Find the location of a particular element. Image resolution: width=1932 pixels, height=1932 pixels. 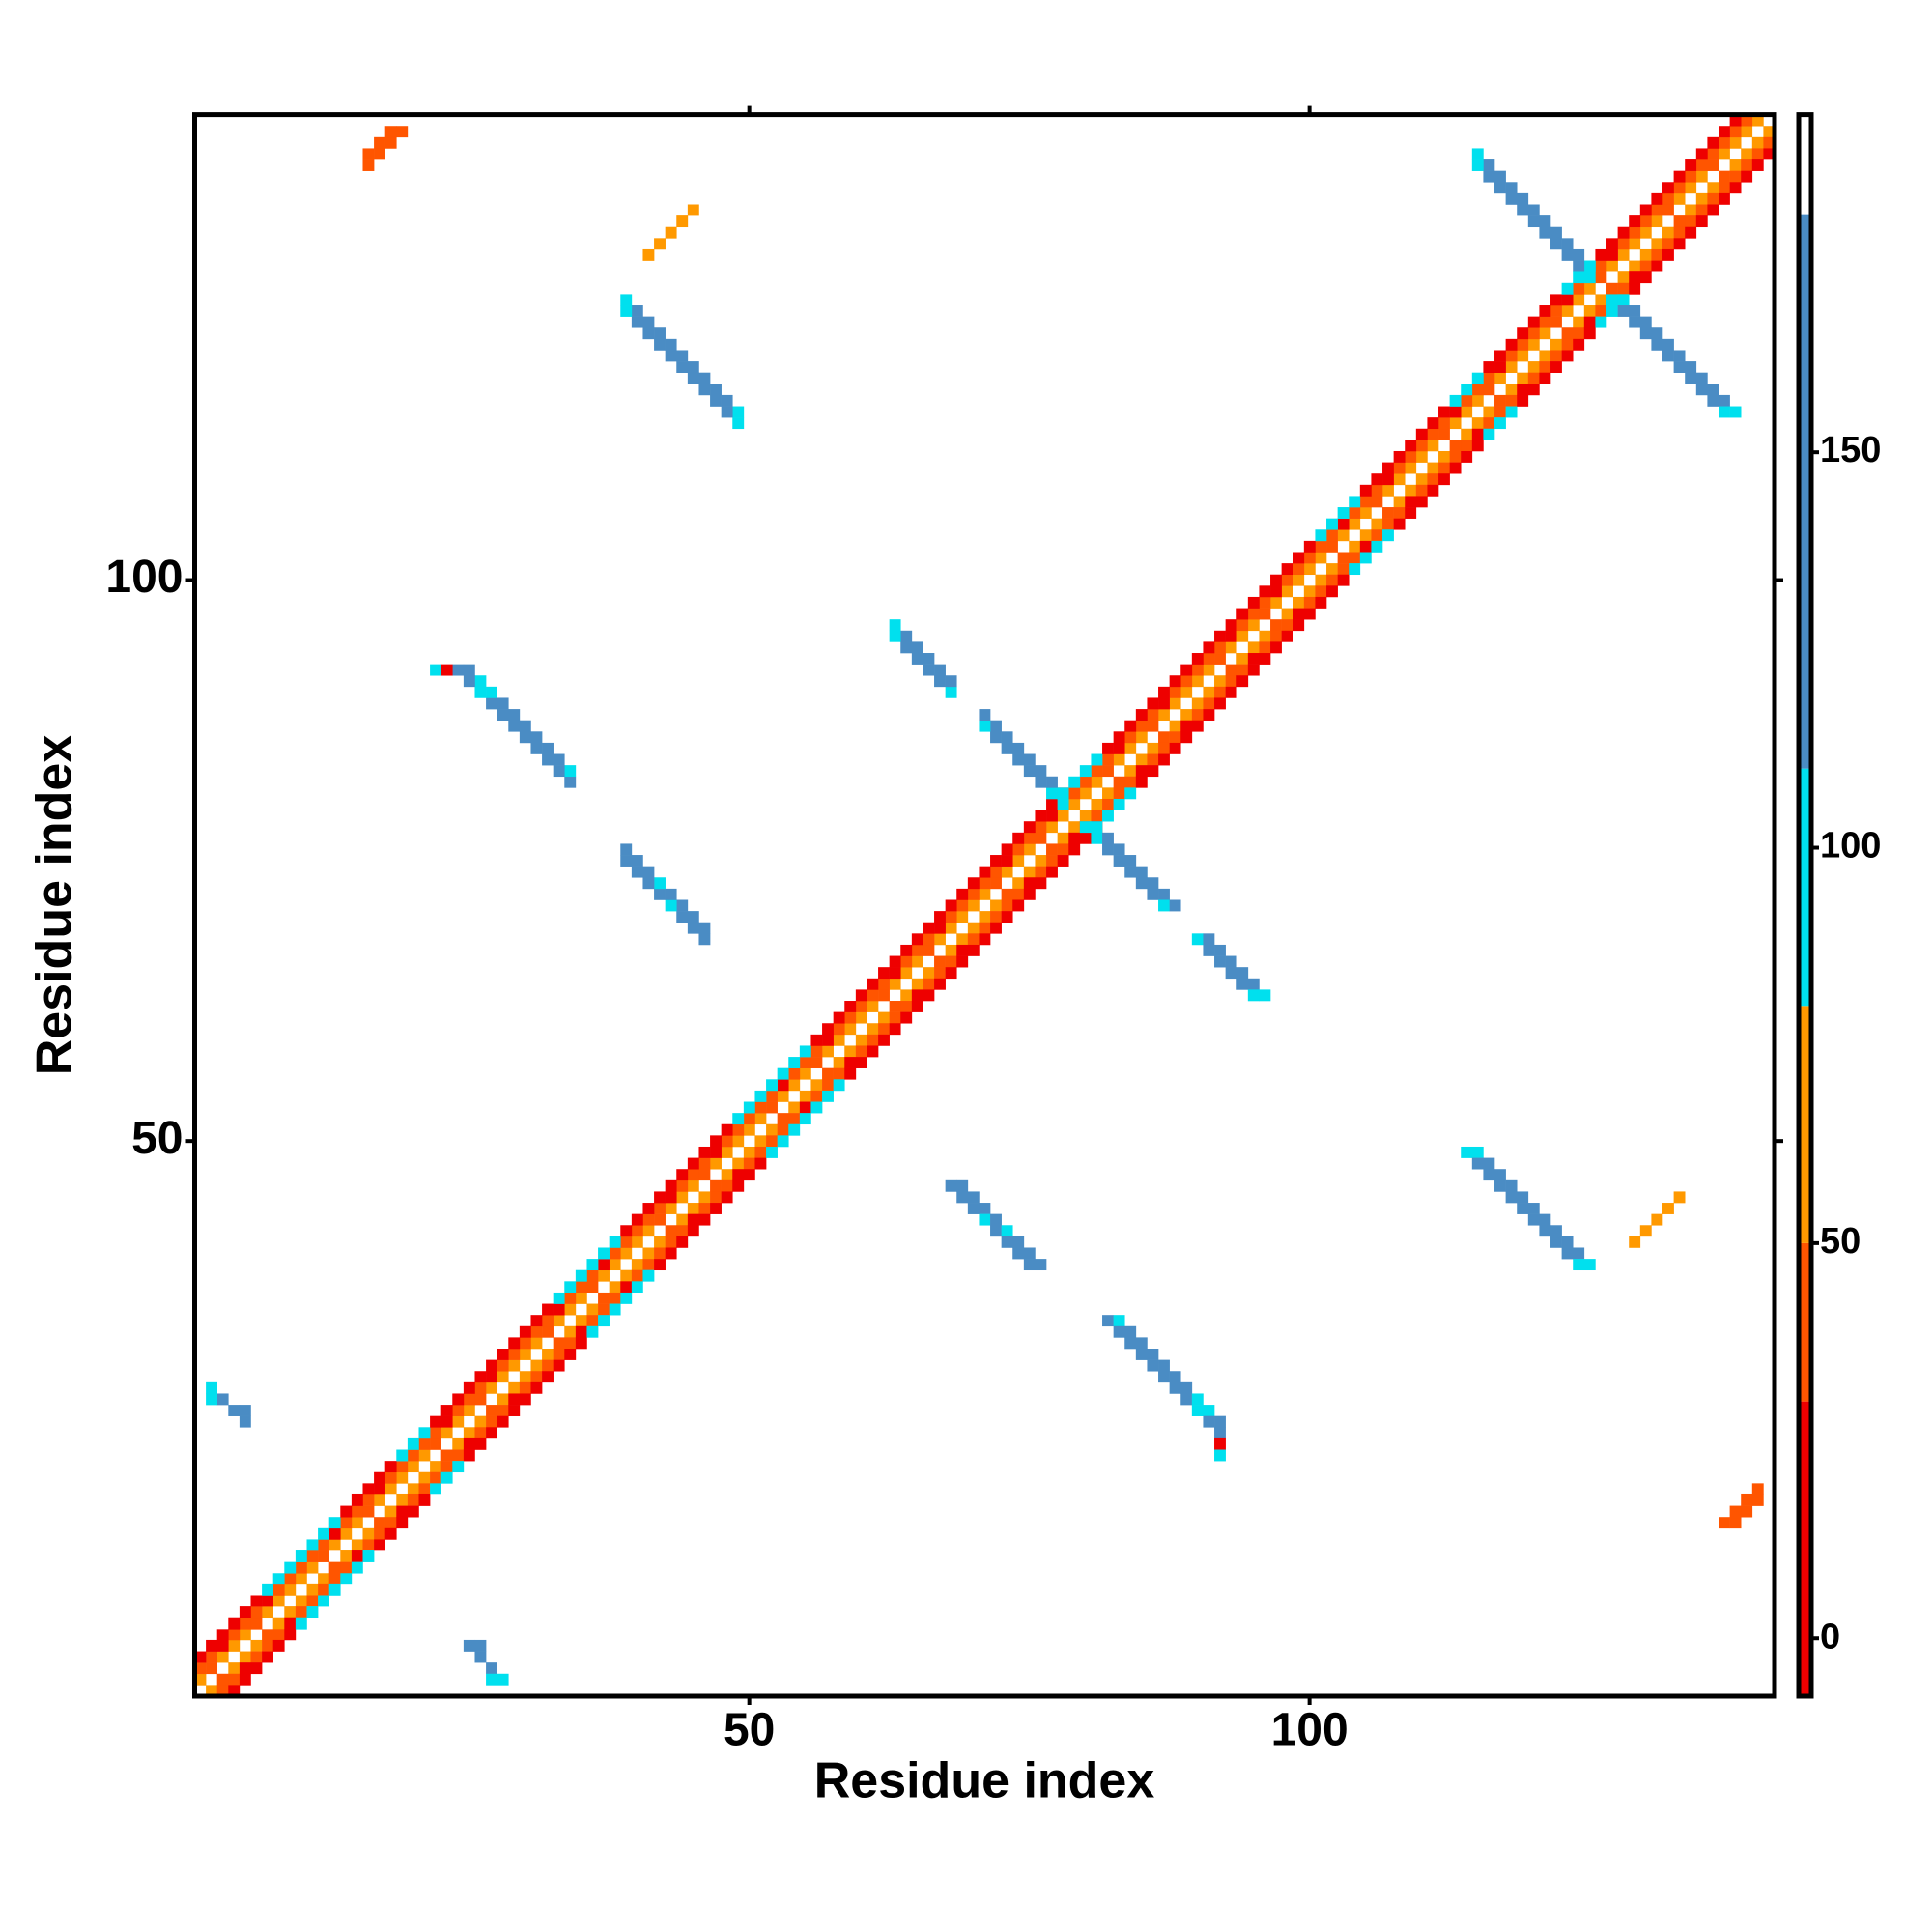

colorbar-tick-label: 150 is located at coordinates (1850, 450).